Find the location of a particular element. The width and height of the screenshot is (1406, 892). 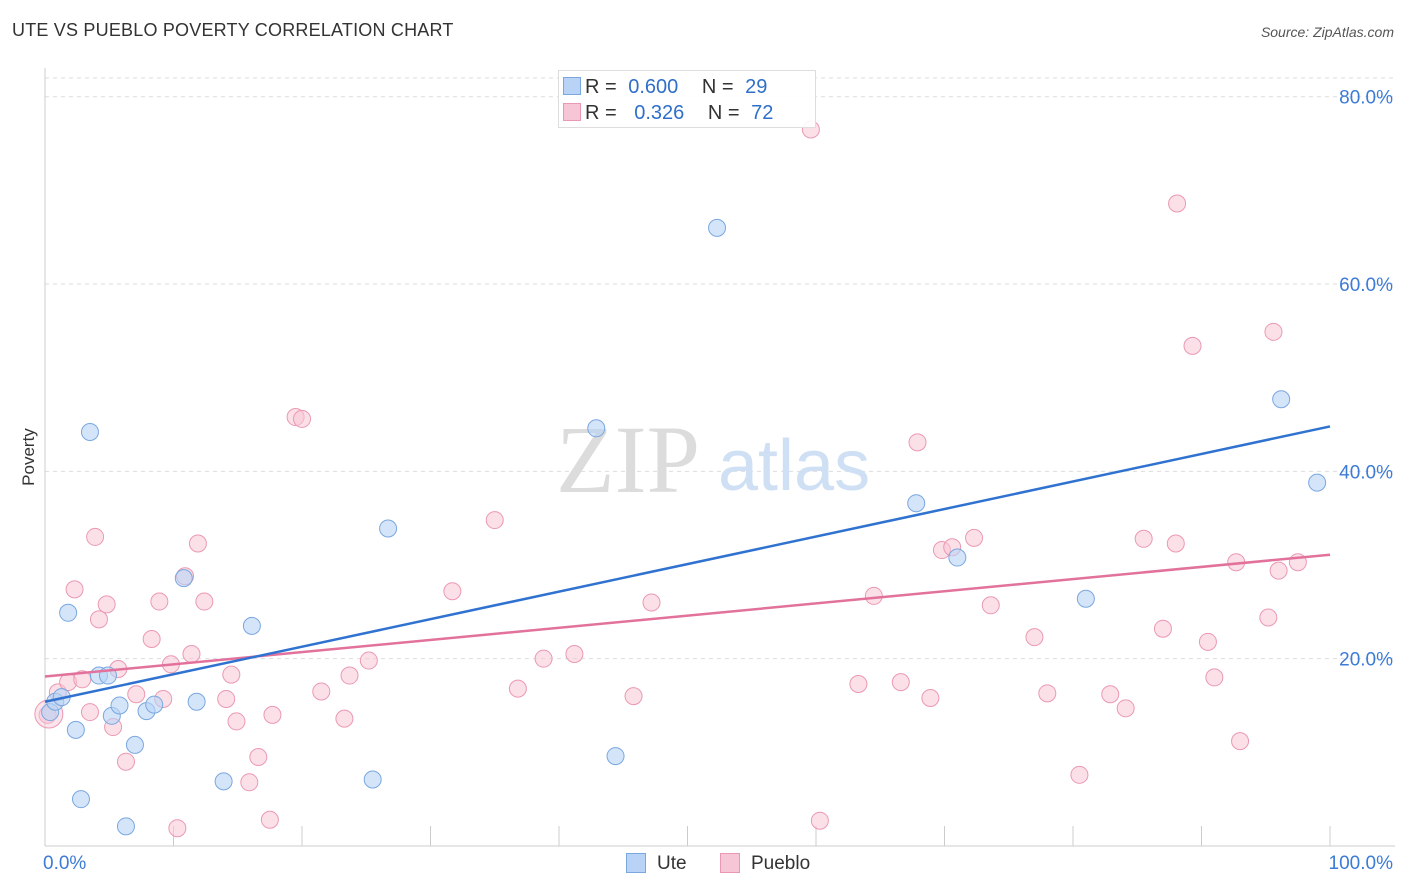

pueblo-n-value: 72 is located at coordinates (762, 113).